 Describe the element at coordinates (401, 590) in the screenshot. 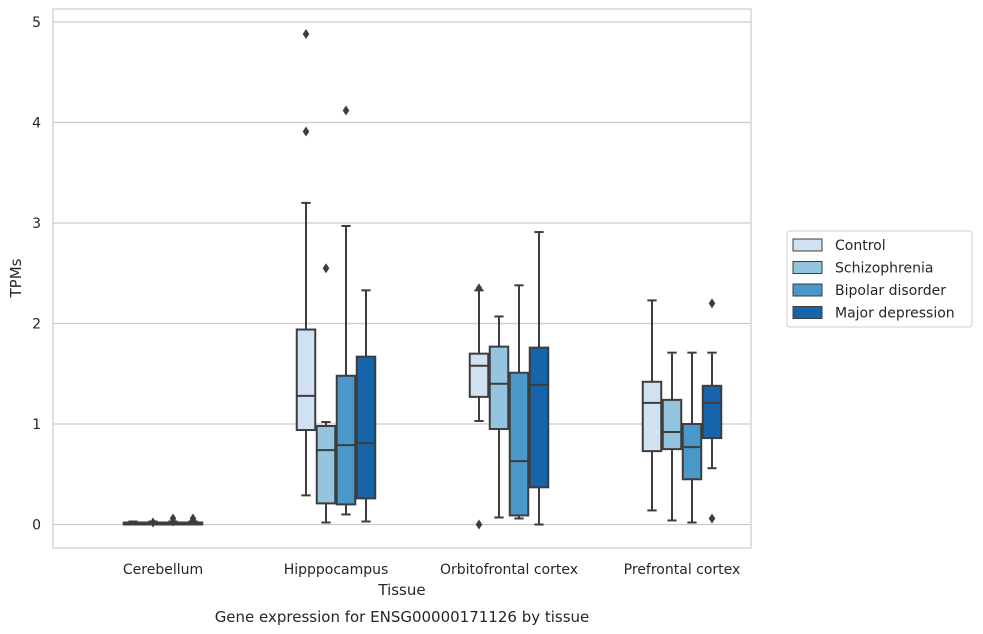

I see `x-axis-label: Tissue` at that location.